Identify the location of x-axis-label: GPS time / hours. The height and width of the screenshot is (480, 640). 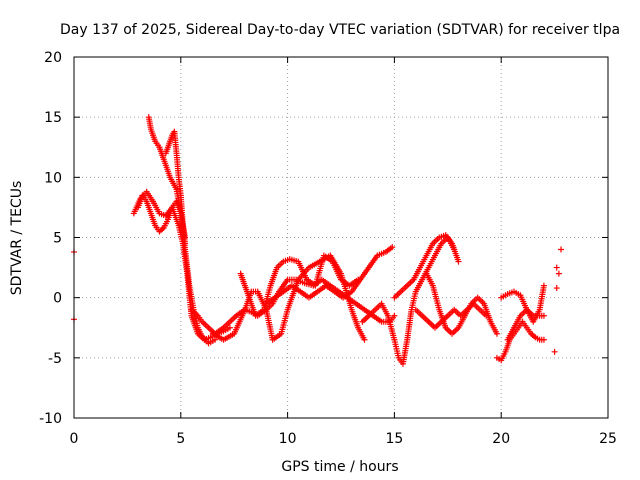
(339, 467).